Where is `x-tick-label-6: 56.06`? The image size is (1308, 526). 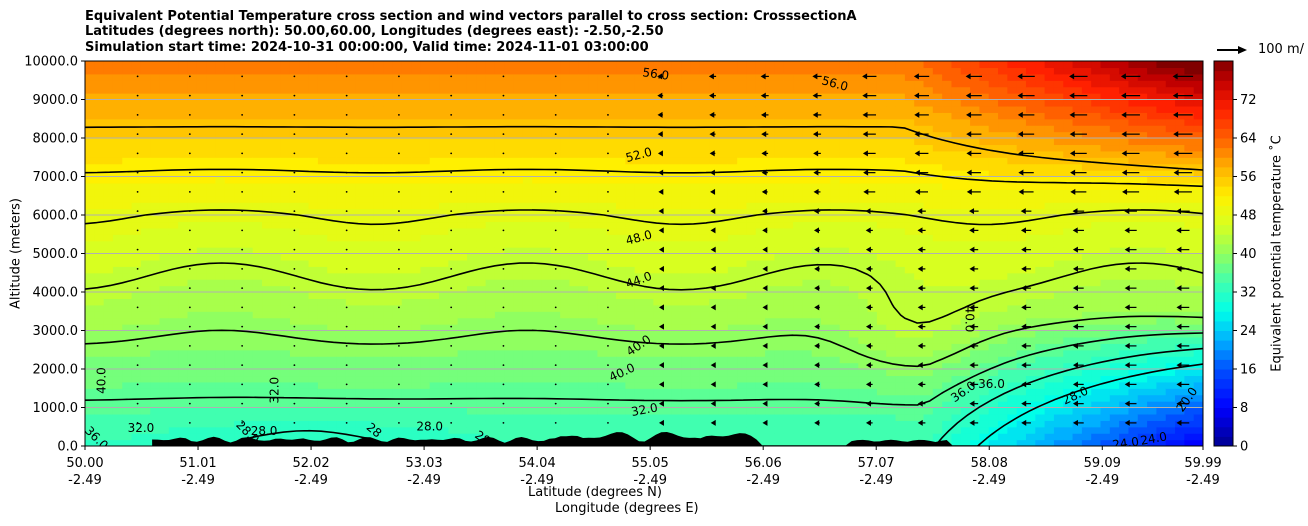 x-tick-label-6: 56.06 is located at coordinates (763, 463).